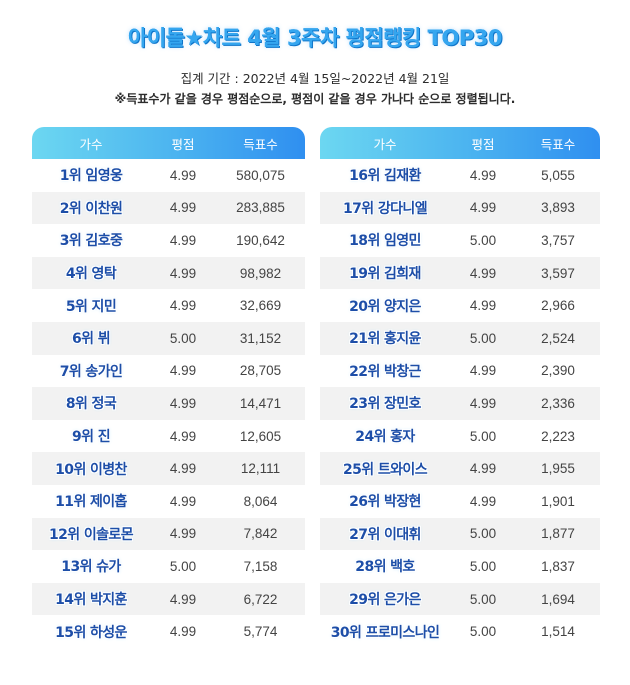 Image resolution: width=630 pixels, height=685 pixels. I want to click on rank-artist-name: 7위 송가인, so click(91, 371).